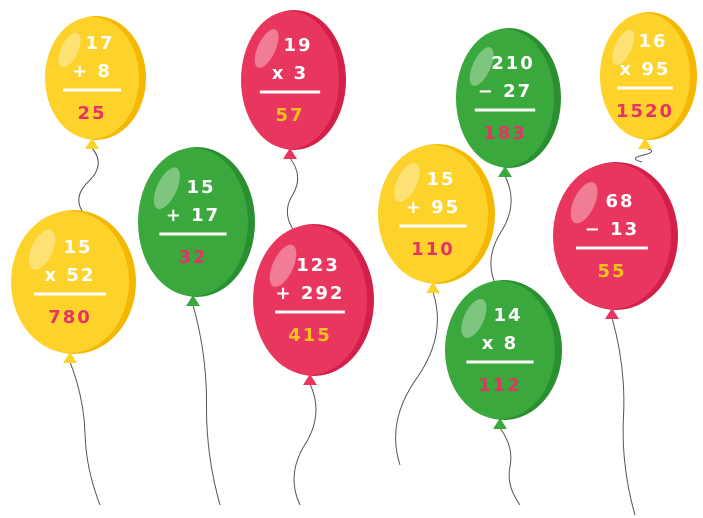 The image size is (703, 518). What do you see at coordinates (297, 45) in the screenshot?
I see `top-number: 19` at bounding box center [297, 45].